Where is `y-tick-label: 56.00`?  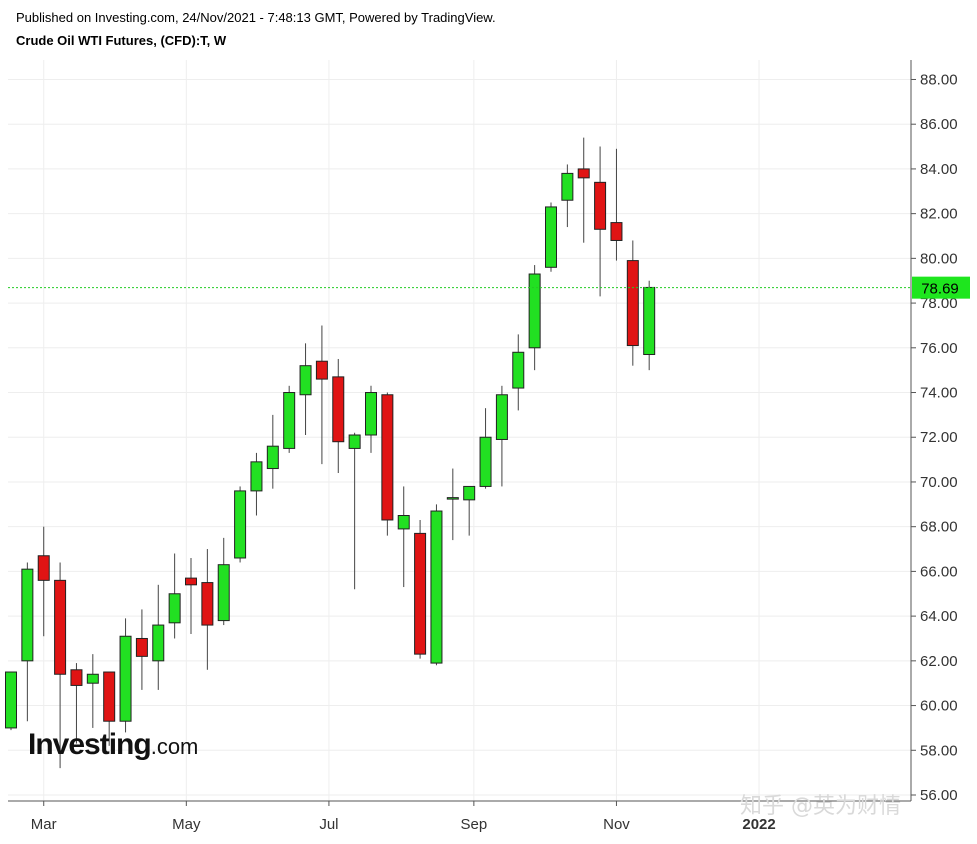 y-tick-label: 56.00 is located at coordinates (939, 795).